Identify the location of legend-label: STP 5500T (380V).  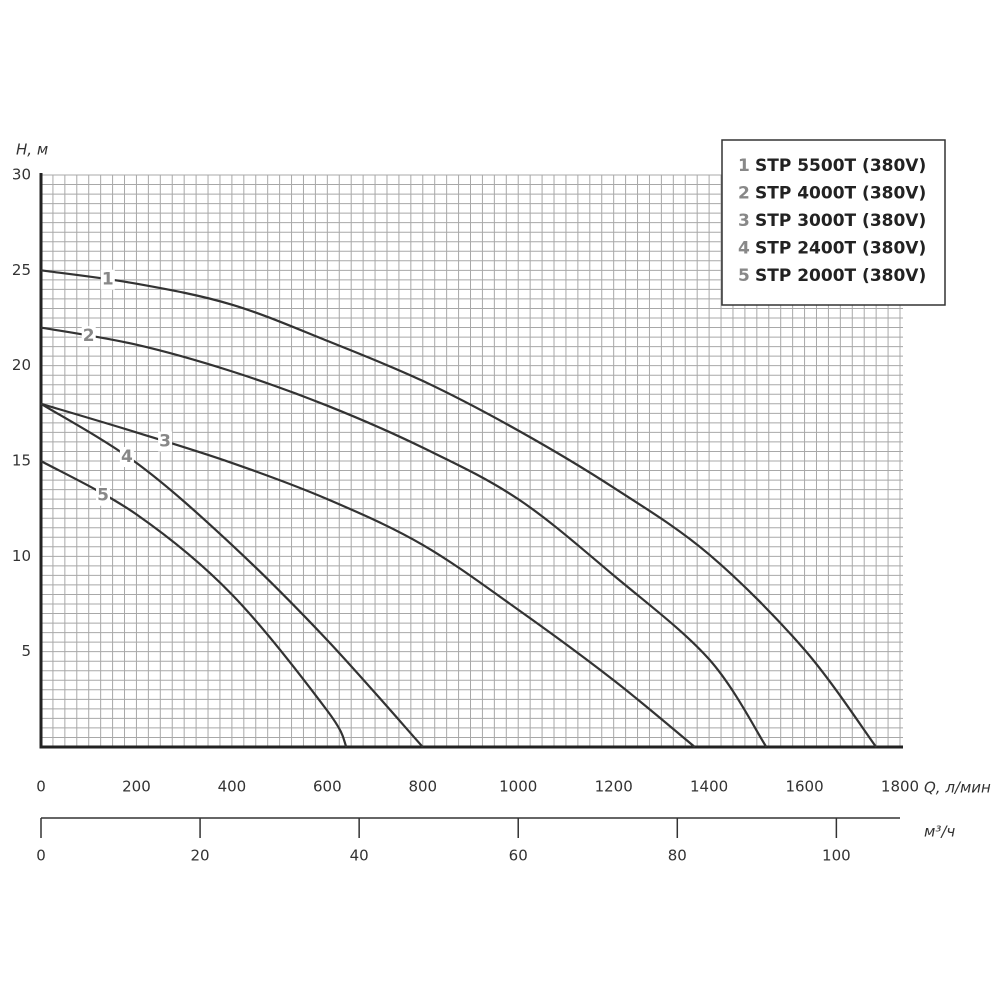
(840, 166).